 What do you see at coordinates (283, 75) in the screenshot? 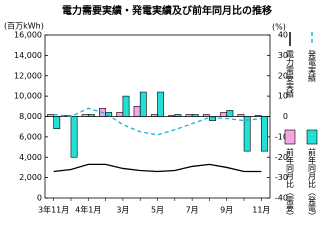
I see `y2-tick-label: 20` at bounding box center [283, 75].